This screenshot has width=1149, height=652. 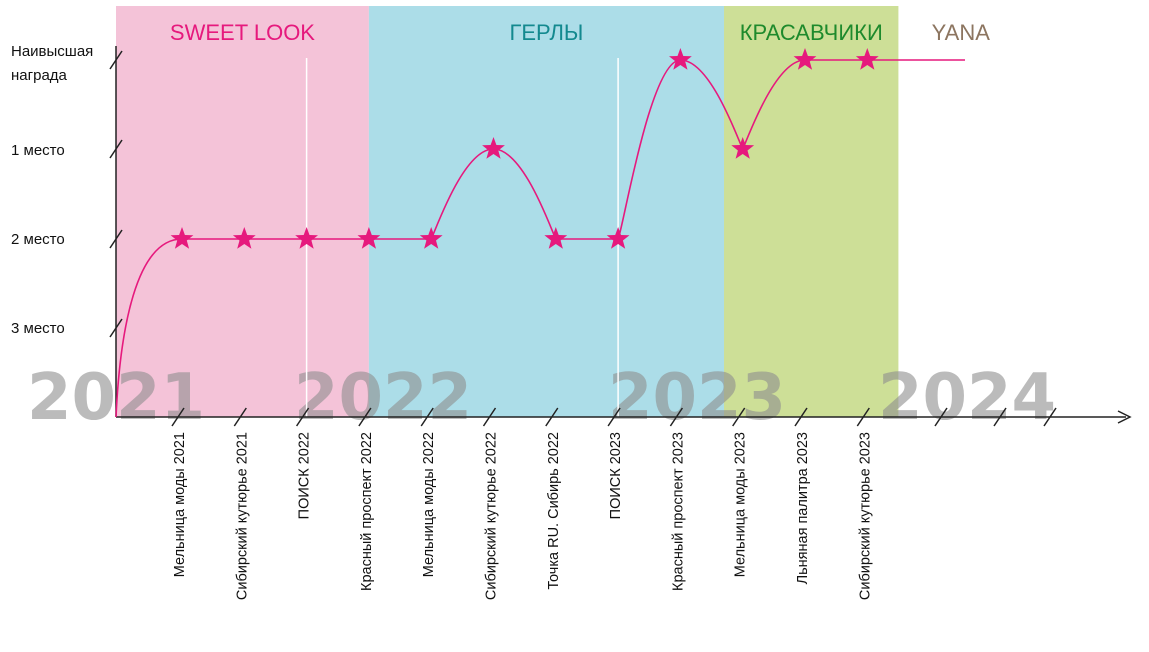 What do you see at coordinates (811, 211) in the screenshot?
I see `band-красавчики` at bounding box center [811, 211].